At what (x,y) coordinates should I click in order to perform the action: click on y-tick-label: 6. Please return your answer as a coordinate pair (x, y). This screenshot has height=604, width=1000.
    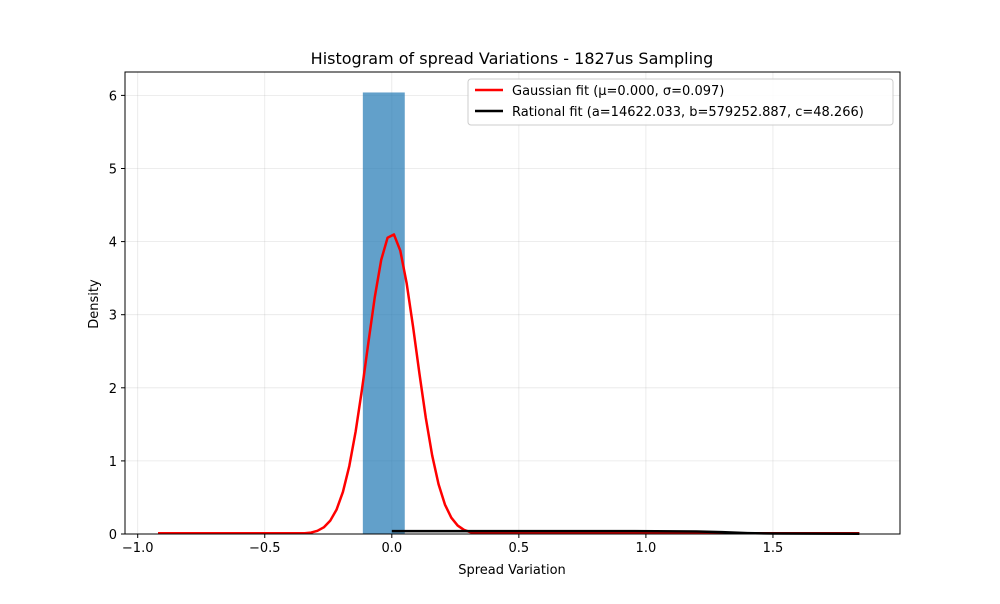
    Looking at the image, I should click on (113, 96).